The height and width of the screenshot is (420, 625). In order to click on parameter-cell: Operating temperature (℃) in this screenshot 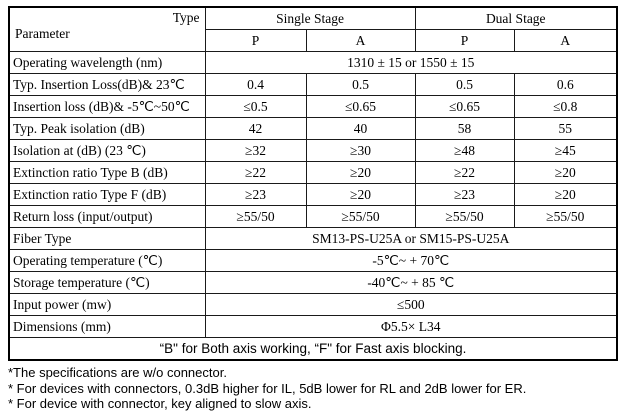, I will do `click(107, 260)`.